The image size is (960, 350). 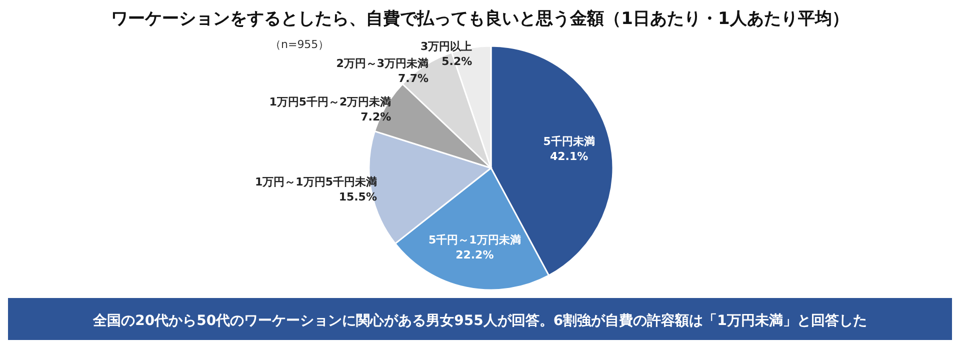 I want to click on text: （n=955）, so click(x=300, y=44).